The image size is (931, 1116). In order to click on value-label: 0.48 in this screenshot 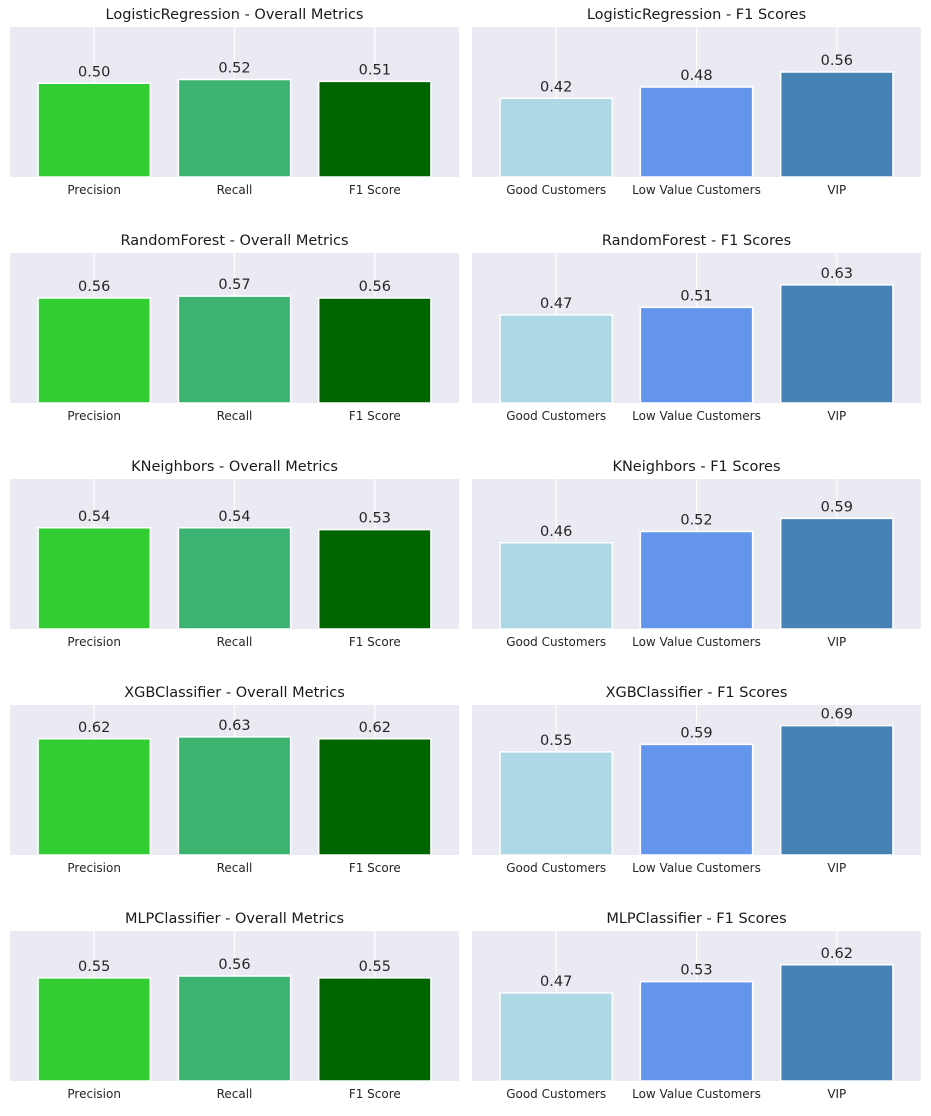, I will do `click(696, 76)`.